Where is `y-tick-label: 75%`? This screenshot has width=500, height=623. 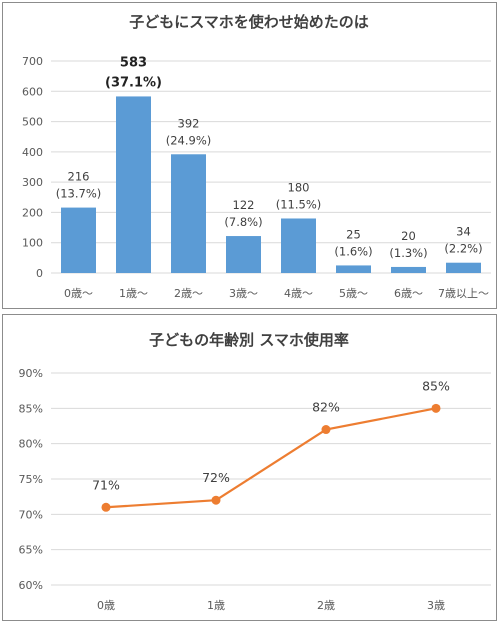 y-tick-label: 75% is located at coordinates (31, 479).